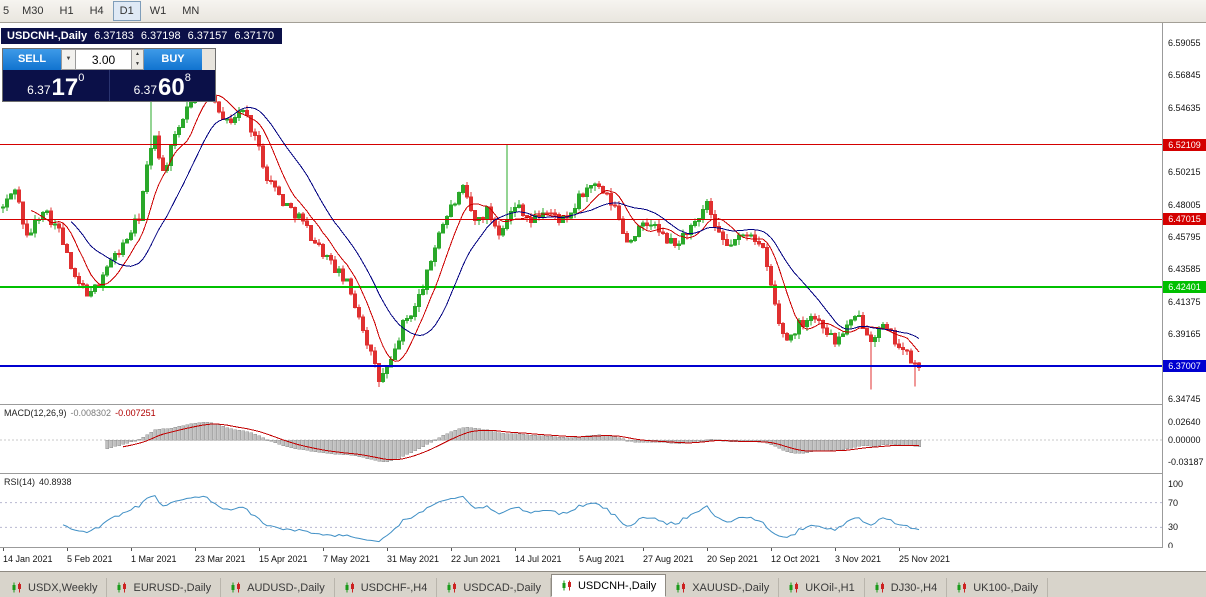 The image size is (1206, 597). What do you see at coordinates (858, 559) in the screenshot?
I see `date-label: 3 Nov 2021` at bounding box center [858, 559].